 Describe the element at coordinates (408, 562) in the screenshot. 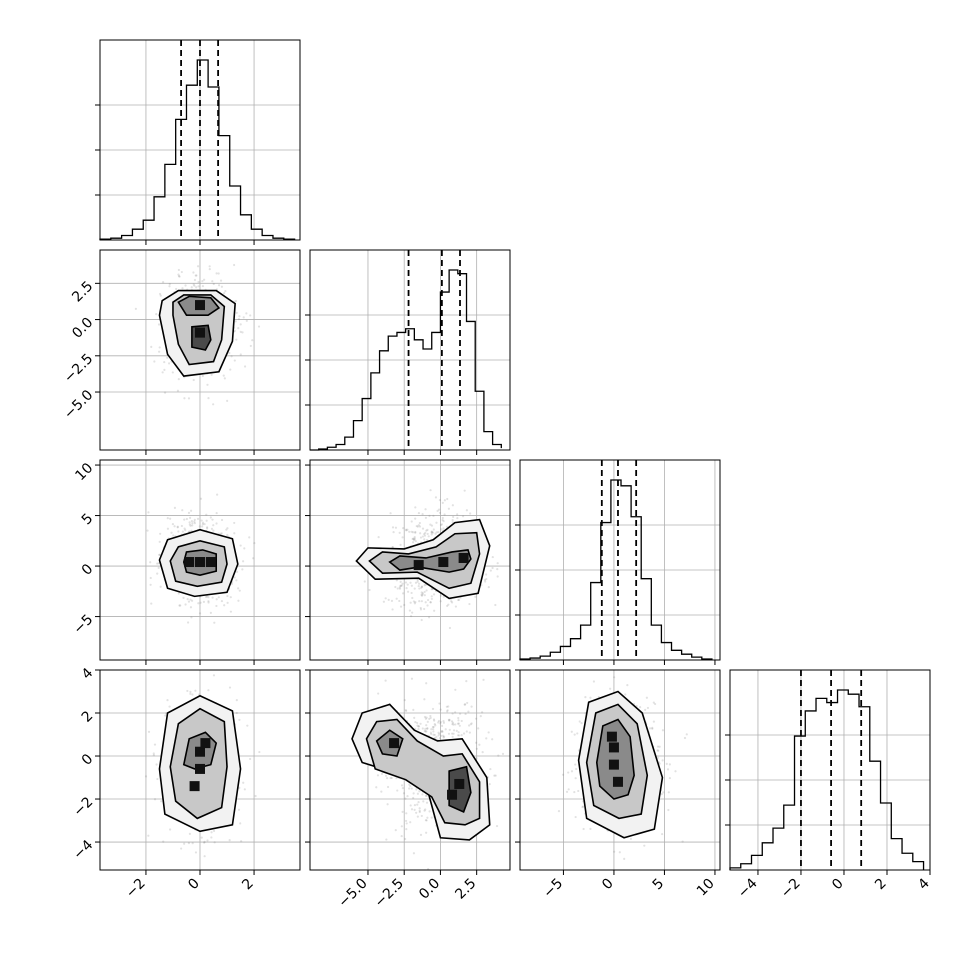

I see `scatter-panel` at that location.